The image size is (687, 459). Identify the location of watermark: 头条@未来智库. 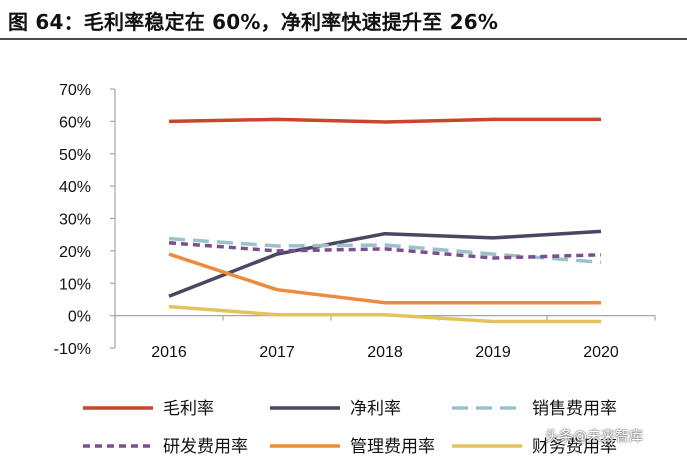
(594, 437).